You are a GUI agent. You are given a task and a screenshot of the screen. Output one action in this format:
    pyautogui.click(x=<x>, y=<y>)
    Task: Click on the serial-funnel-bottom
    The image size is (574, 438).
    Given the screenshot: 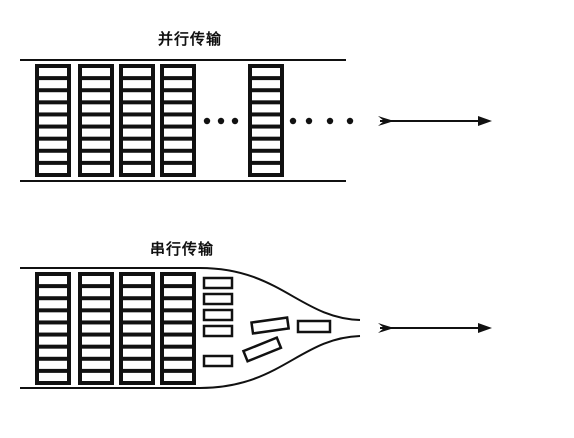 What is the action you would take?
    pyautogui.click(x=190, y=362)
    